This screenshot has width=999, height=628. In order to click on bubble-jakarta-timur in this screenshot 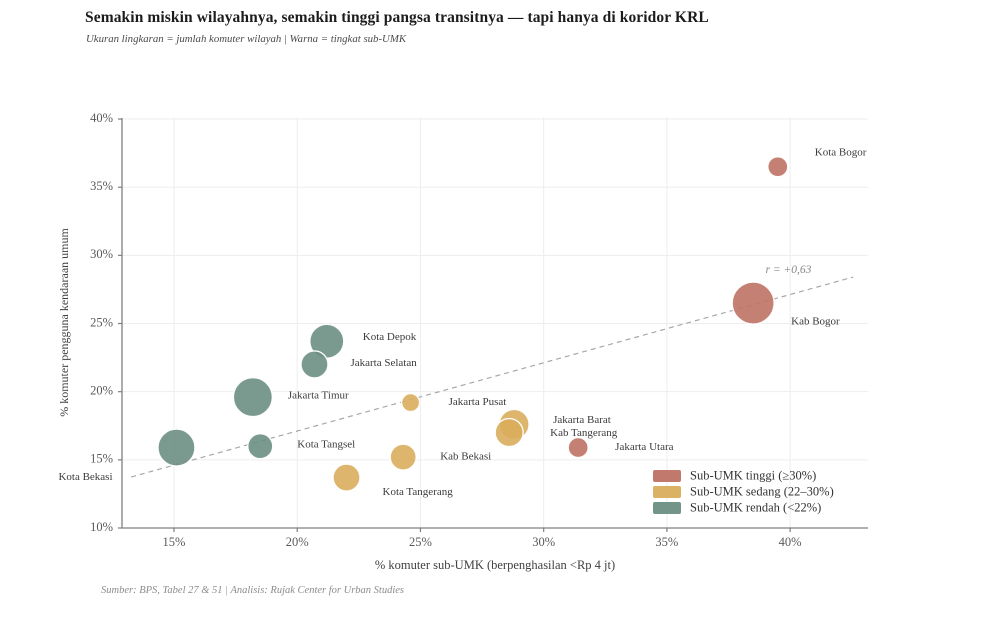, I will do `click(253, 397)`.